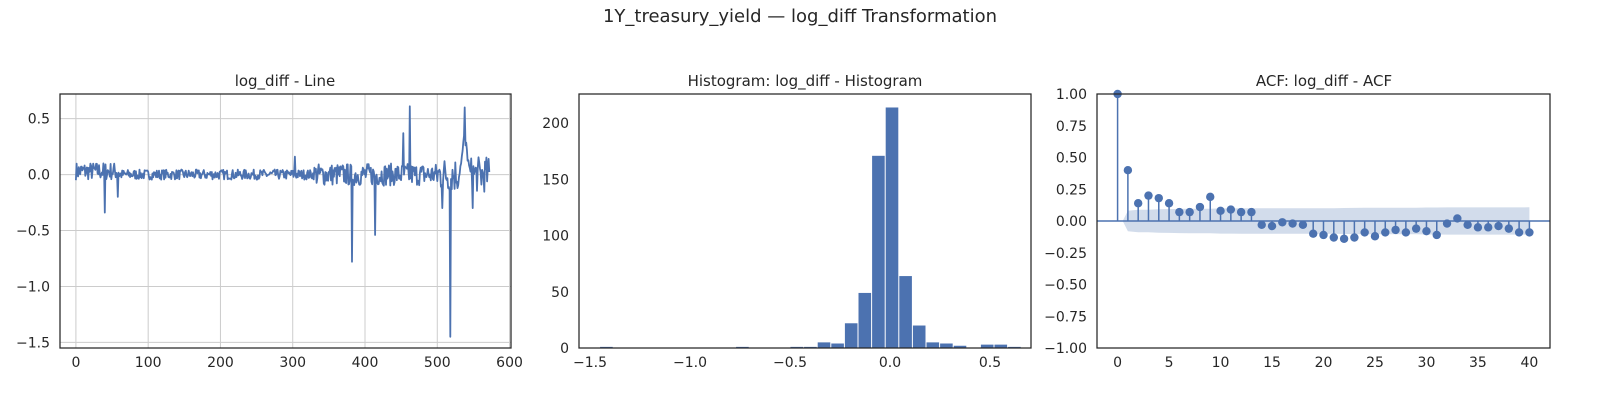 This screenshot has width=1600, height=400. Describe the element at coordinates (365, 363) in the screenshot. I see `line-panel-xtick-label: 400` at that location.